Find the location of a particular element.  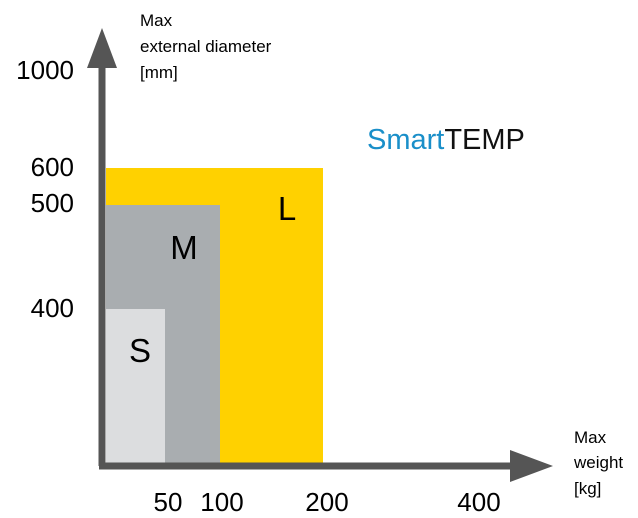

size-area-s is located at coordinates (135, 386).